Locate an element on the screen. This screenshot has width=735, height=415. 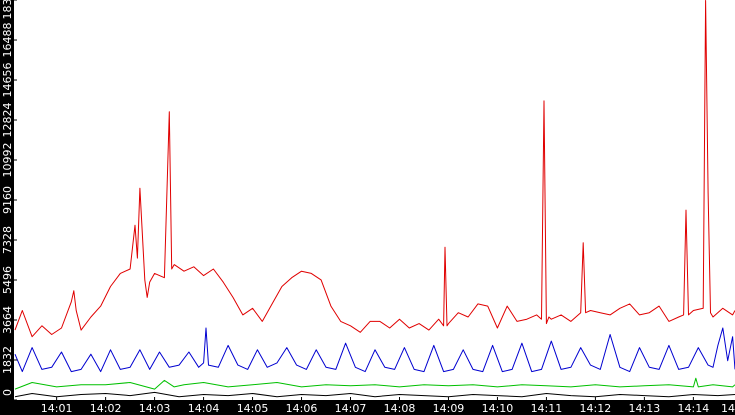
y-tick-label: 14656 is located at coordinates (7, 80).